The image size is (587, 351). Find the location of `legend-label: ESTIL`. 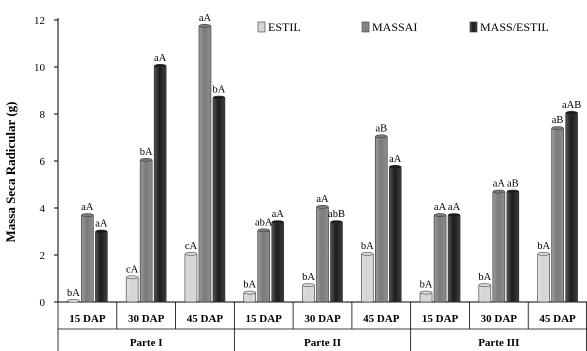

legend-label: ESTIL is located at coordinates (284, 27).